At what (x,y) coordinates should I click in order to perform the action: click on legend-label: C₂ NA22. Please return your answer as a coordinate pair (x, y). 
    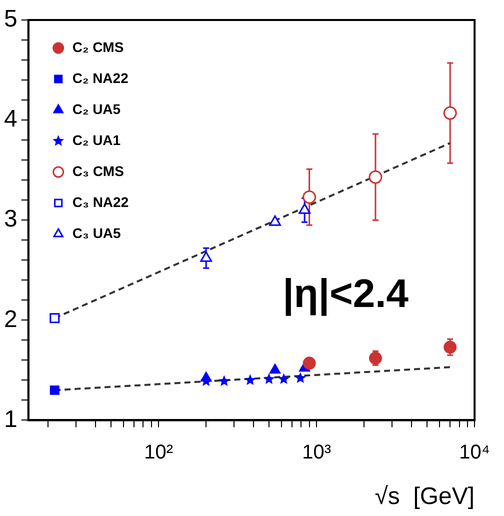
    Looking at the image, I should click on (100, 78).